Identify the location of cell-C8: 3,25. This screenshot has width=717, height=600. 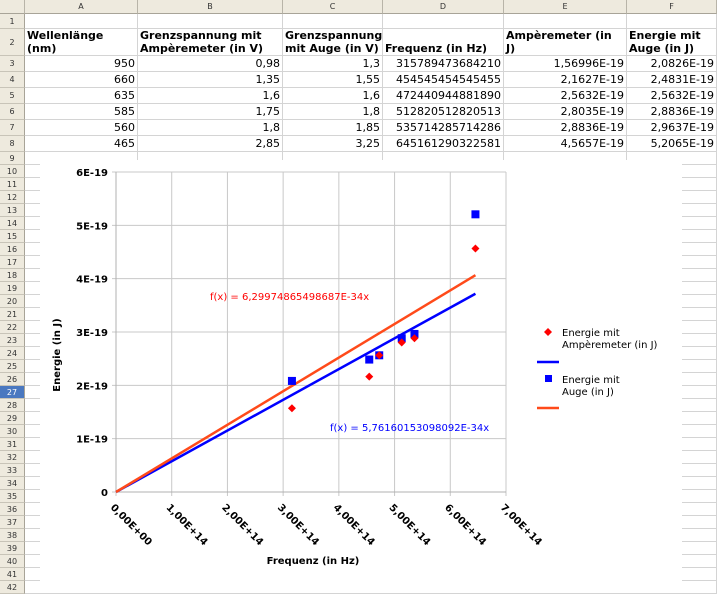
(333, 144).